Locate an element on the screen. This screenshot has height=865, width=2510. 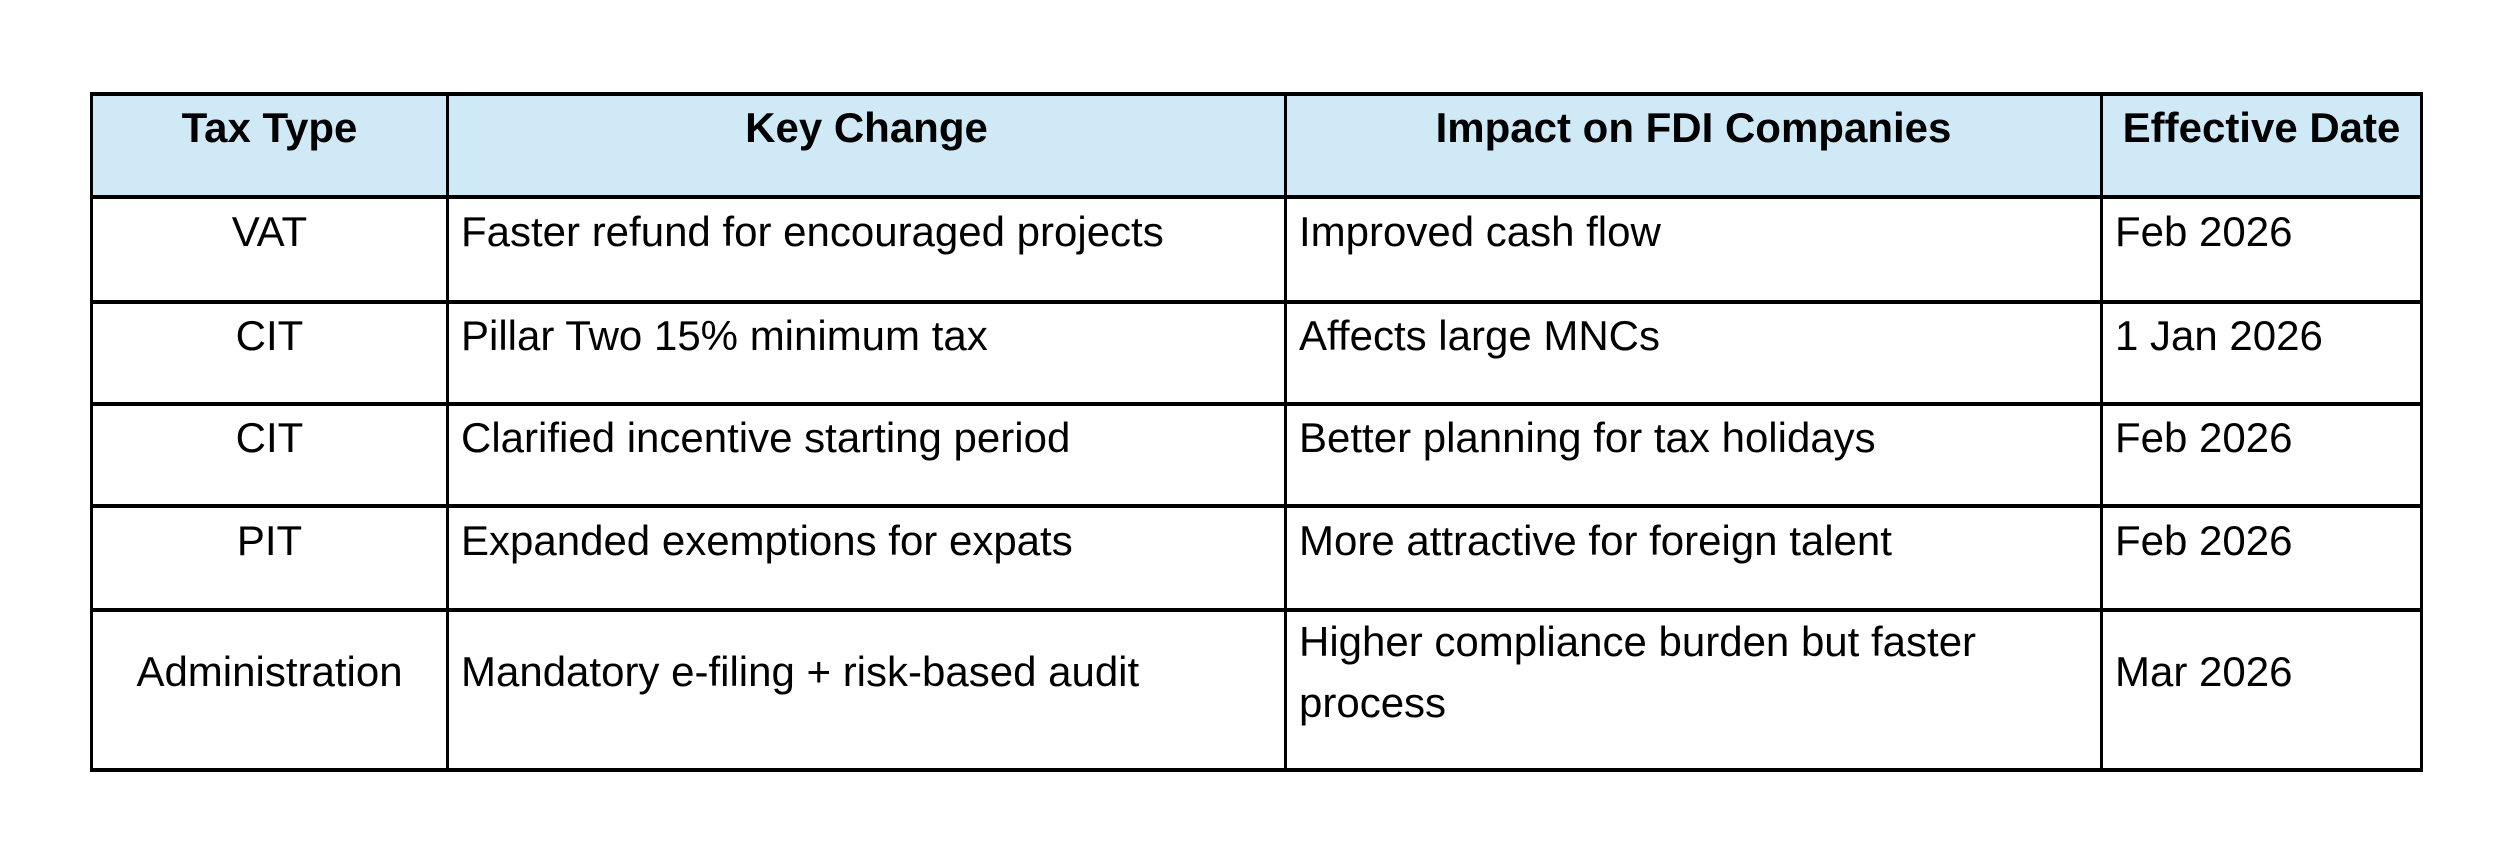
cell-key-change: Pillar Two 15% minimum tax is located at coordinates (866, 353).